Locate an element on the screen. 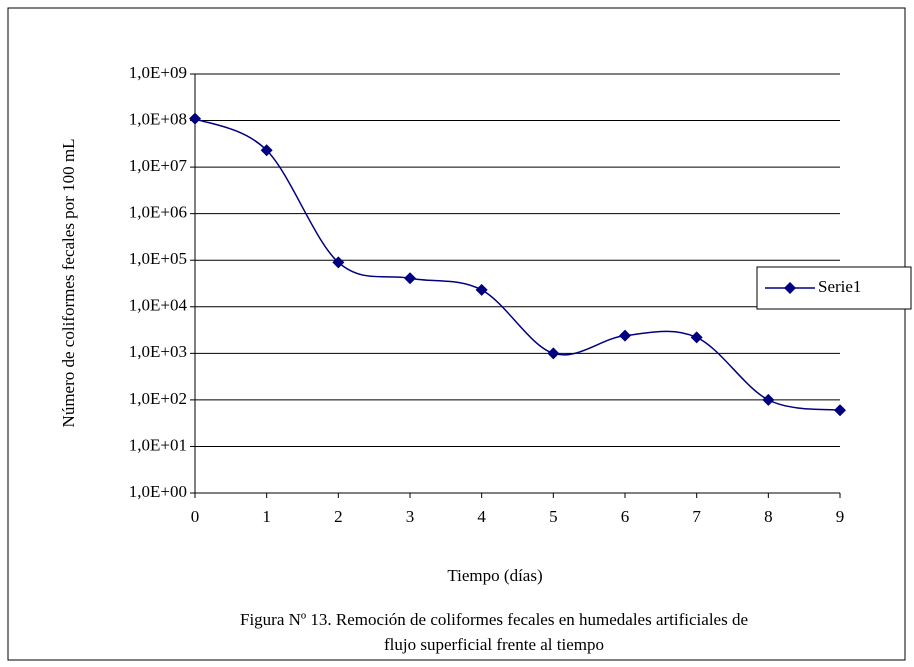 The image size is (914, 667). x-tick-label: 0 is located at coordinates (195, 516).